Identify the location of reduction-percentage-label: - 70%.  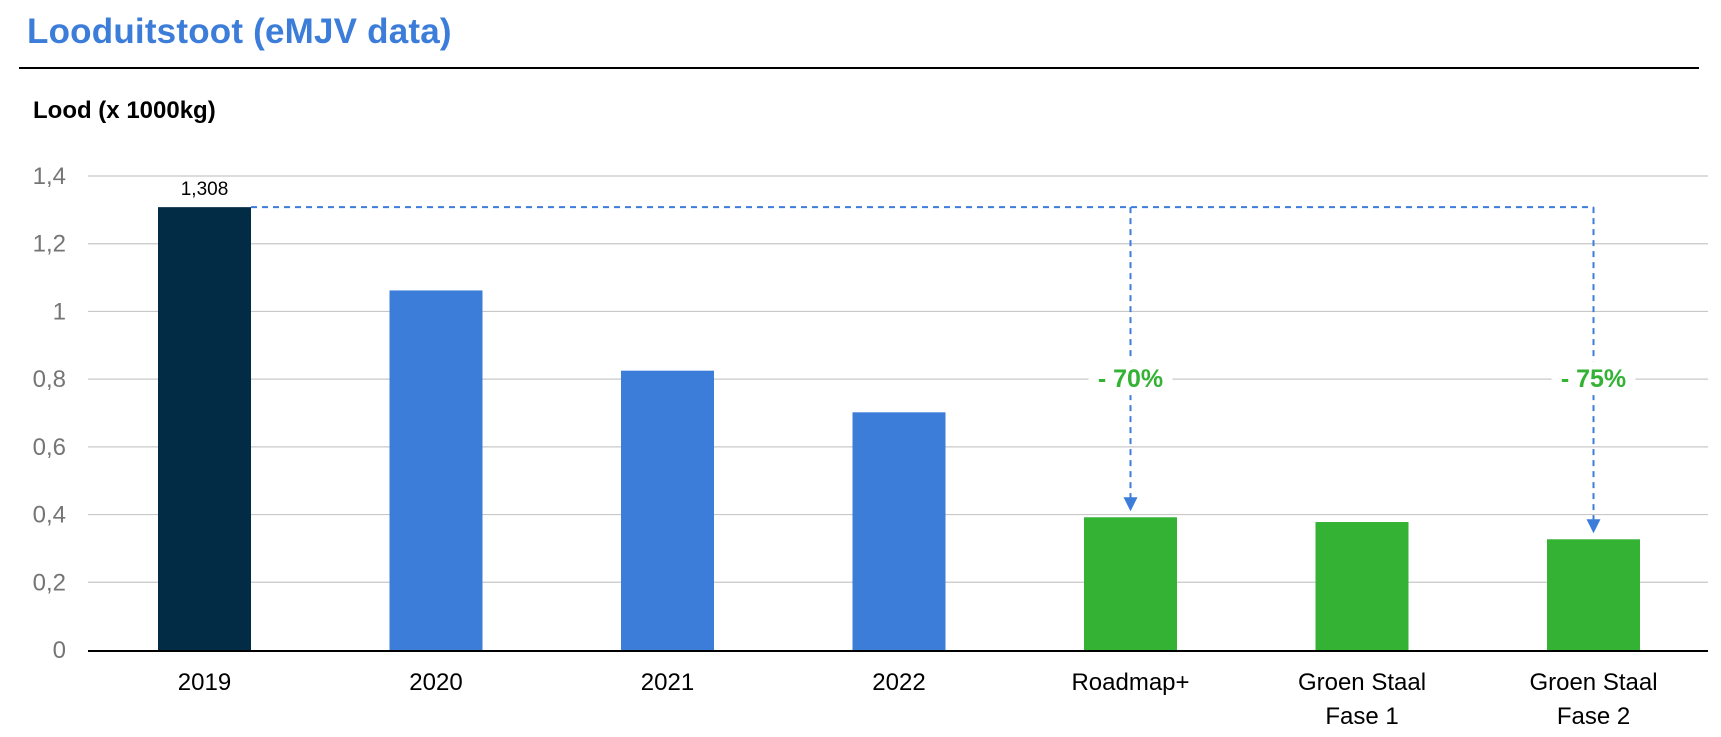
(1130, 379).